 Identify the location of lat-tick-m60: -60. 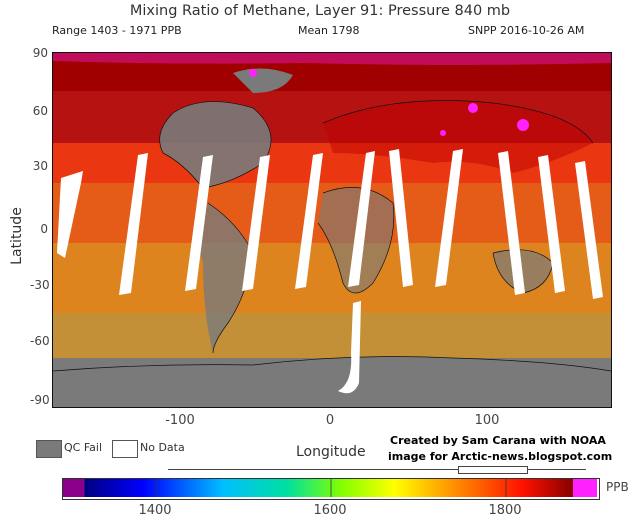
(40, 341).